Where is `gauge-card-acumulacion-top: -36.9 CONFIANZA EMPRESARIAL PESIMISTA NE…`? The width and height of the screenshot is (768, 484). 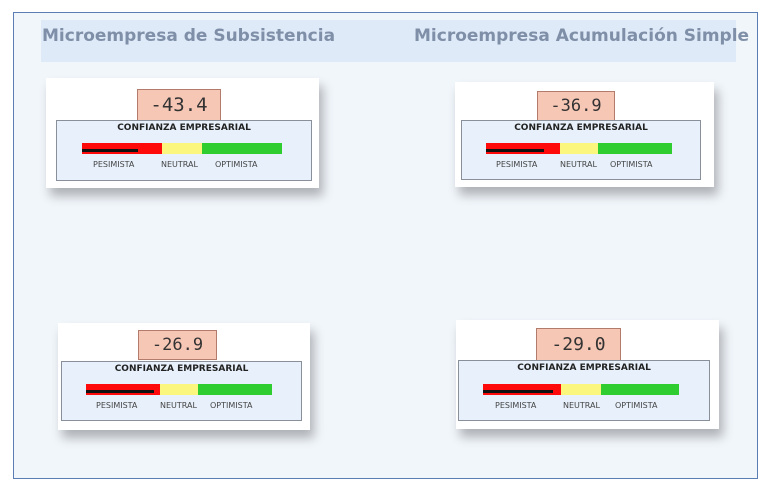 gauge-card-acumulacion-top: -36.9 CONFIANZA EMPRESARIAL PESIMISTA NE… is located at coordinates (584, 134).